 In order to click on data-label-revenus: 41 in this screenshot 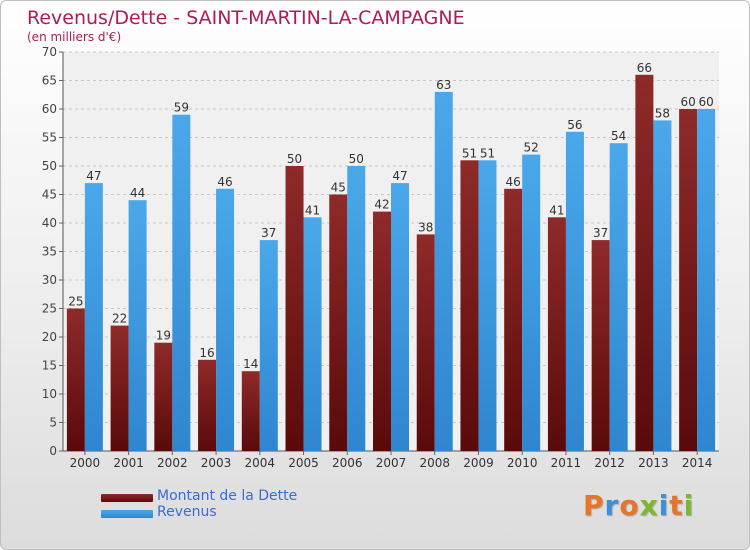, I will do `click(312, 210)`.